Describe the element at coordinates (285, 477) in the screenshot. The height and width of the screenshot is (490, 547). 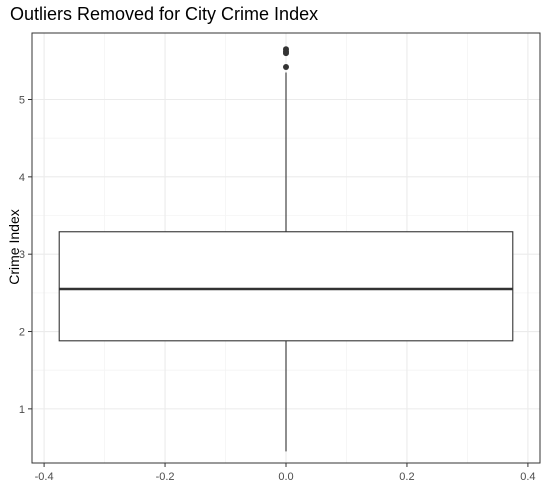
I see `x-tick-label: 0.0` at that location.